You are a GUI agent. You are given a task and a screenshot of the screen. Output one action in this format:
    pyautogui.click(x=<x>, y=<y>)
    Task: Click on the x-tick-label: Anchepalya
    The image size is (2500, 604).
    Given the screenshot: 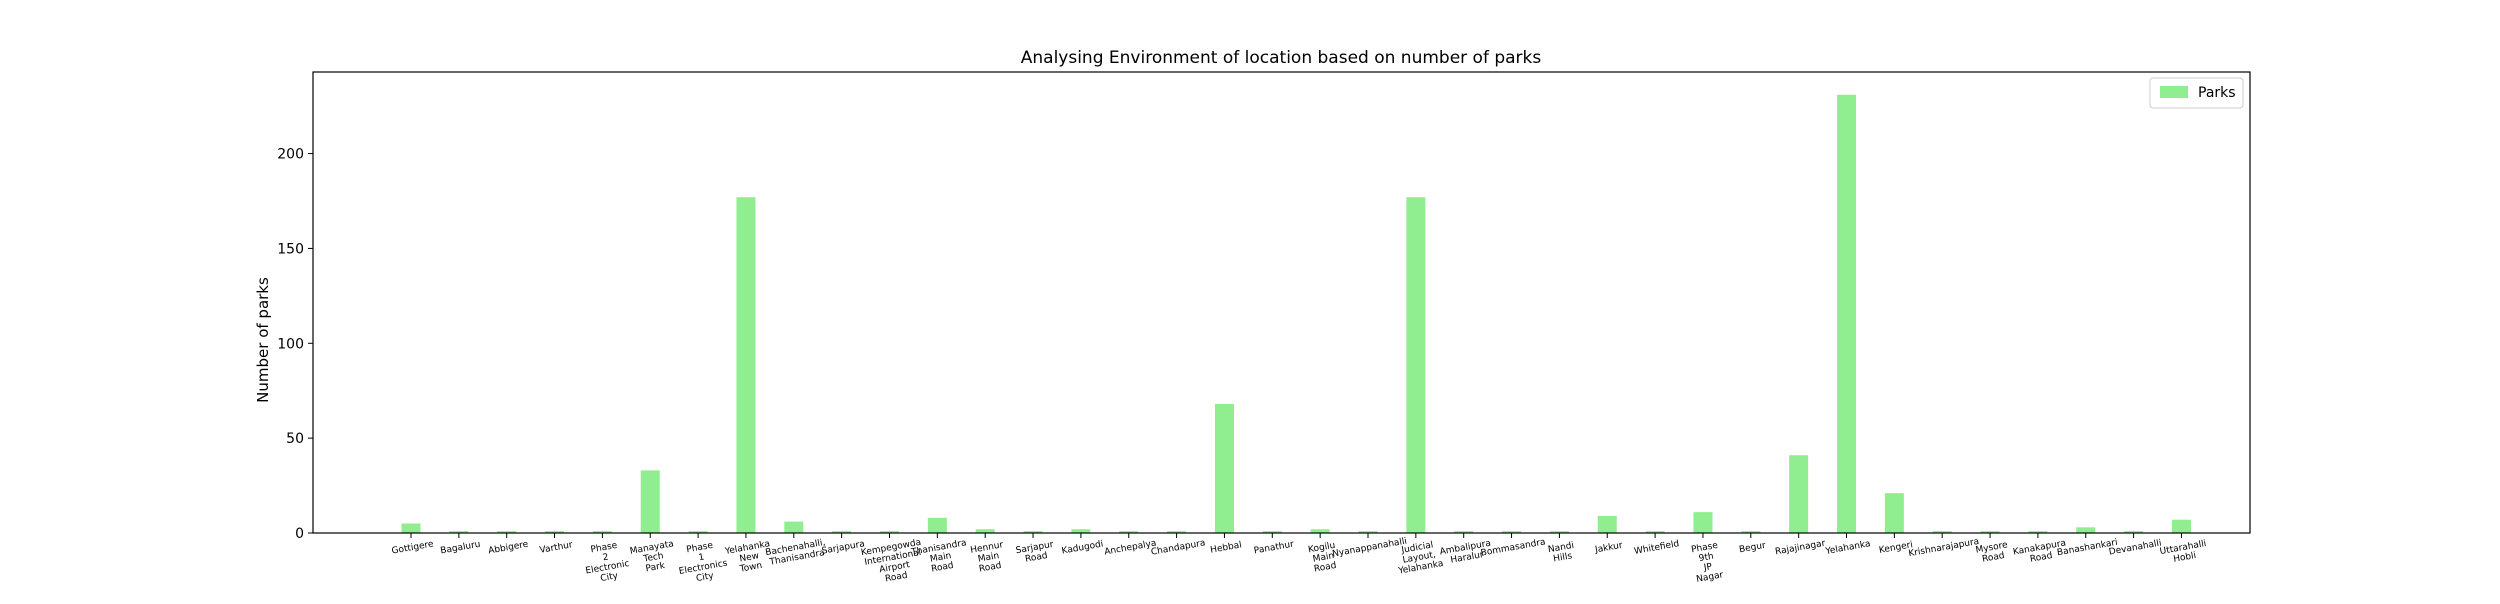 What is the action you would take?
    pyautogui.click(x=1131, y=548)
    